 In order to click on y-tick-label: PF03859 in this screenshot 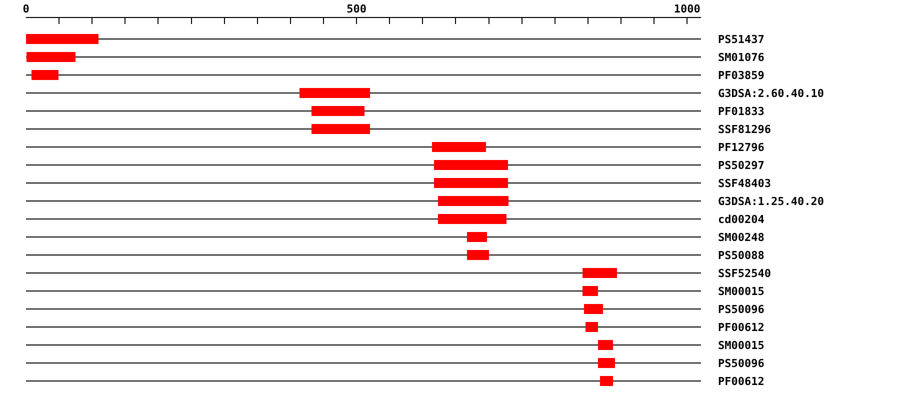, I will do `click(741, 75)`.